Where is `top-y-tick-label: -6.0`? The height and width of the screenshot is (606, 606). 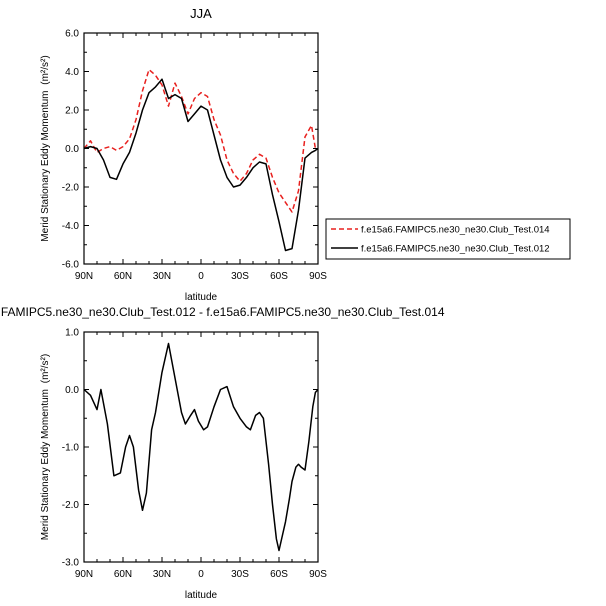
top-y-tick-label: -6.0 is located at coordinates (71, 265).